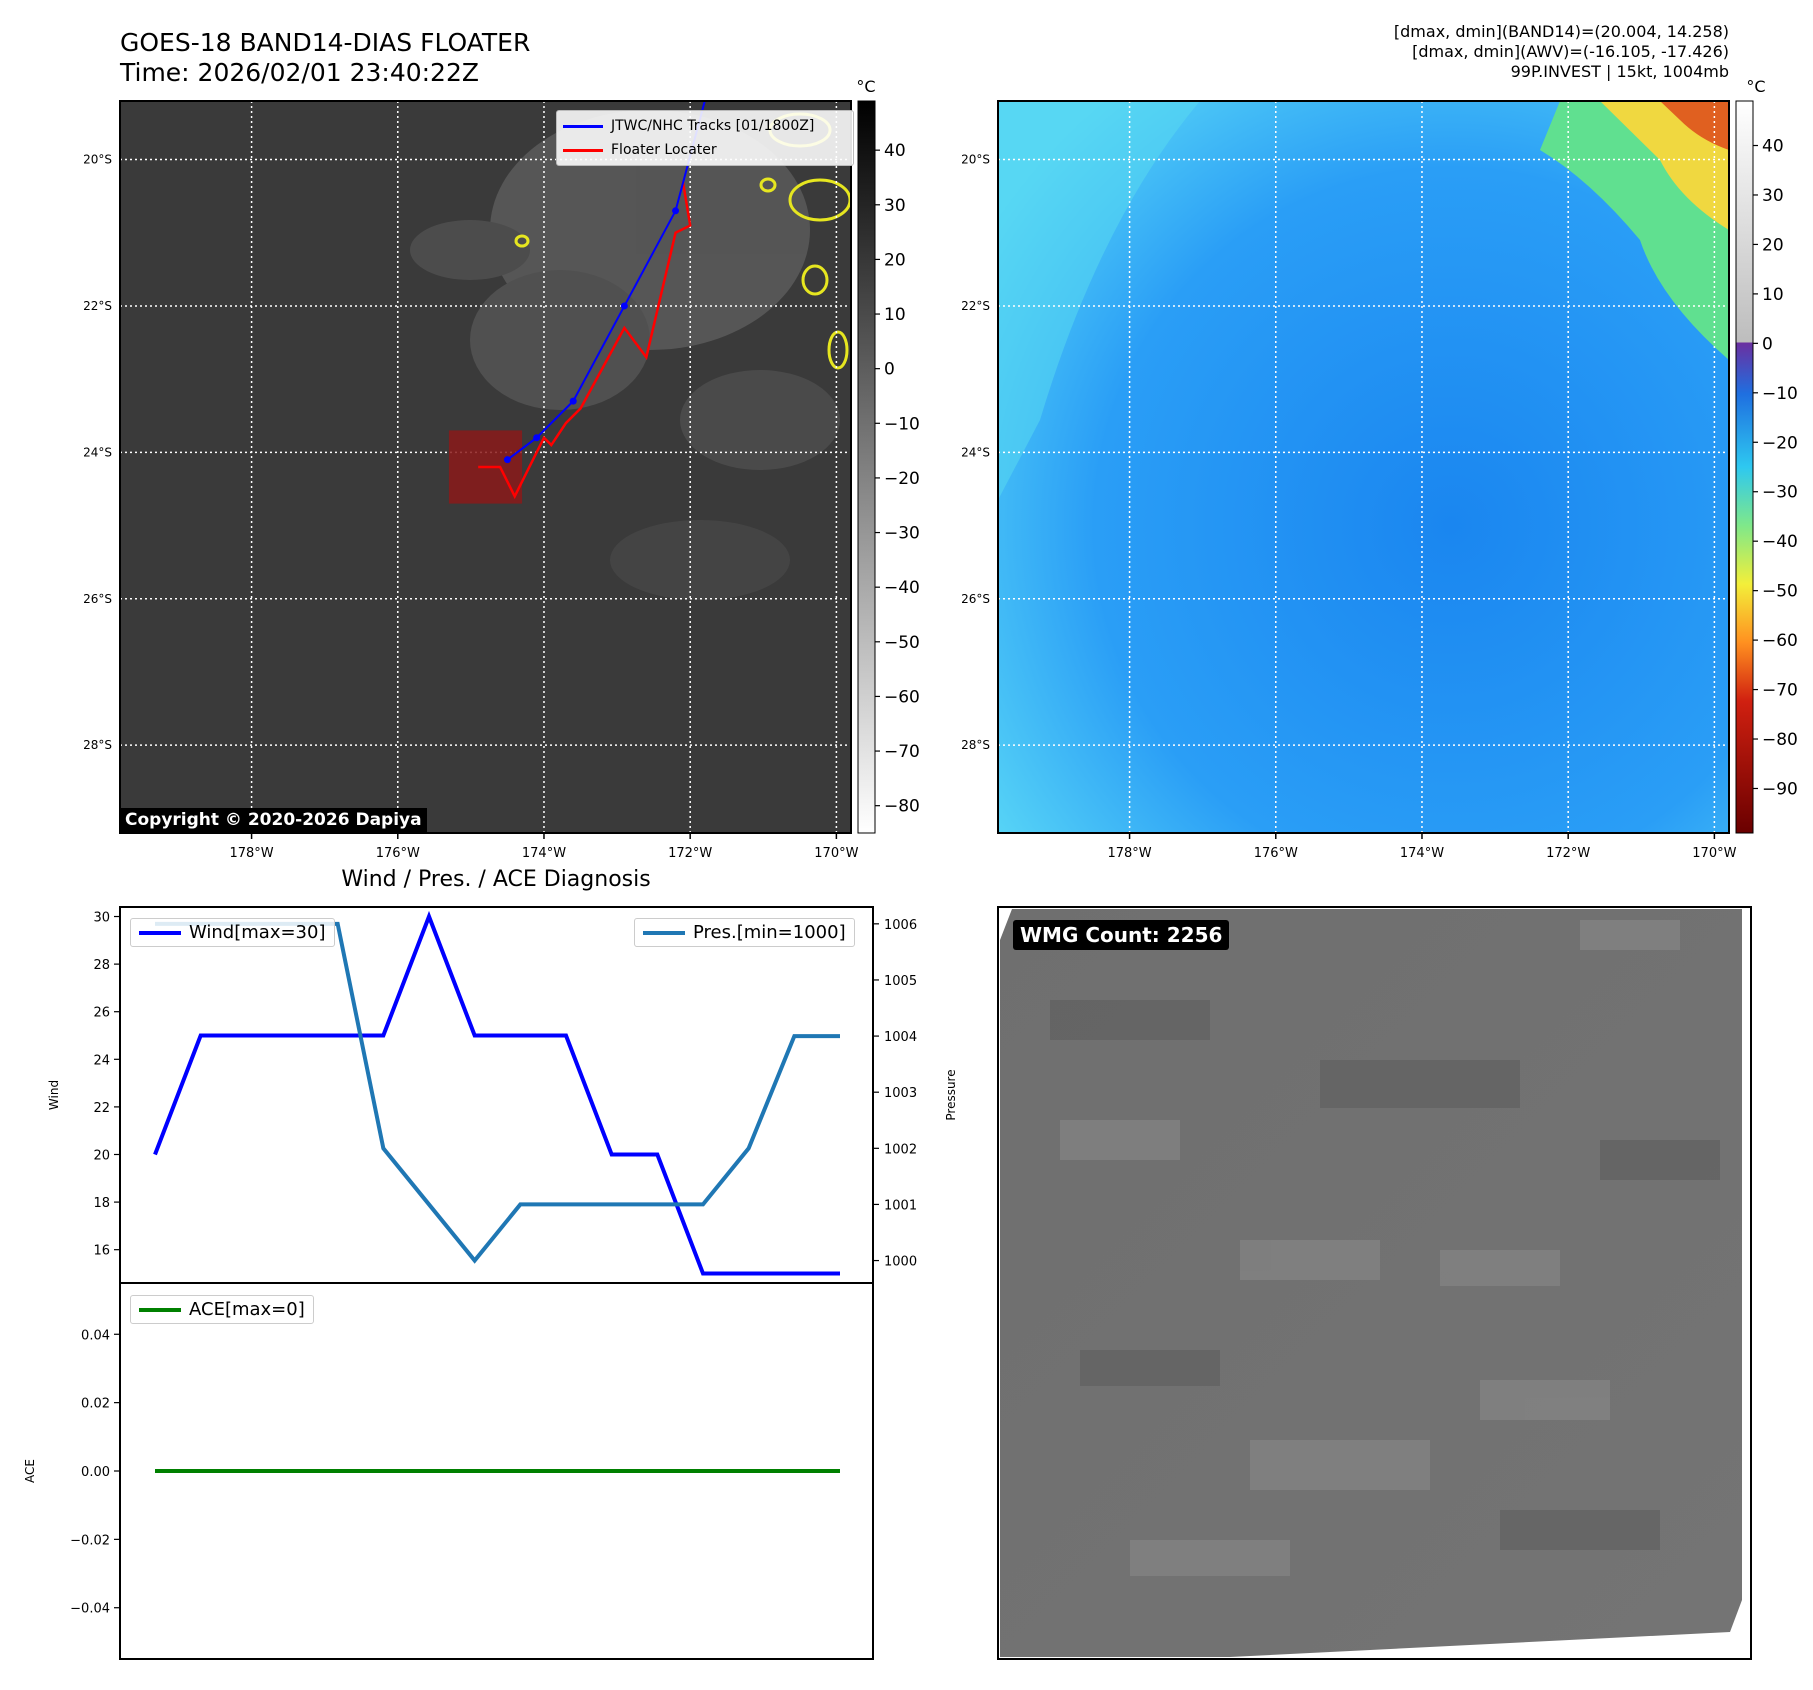 This screenshot has width=1813, height=1690. I want to click on diagnosis-title: Wind / Pres. / ACE Diagnosis, so click(495, 879).